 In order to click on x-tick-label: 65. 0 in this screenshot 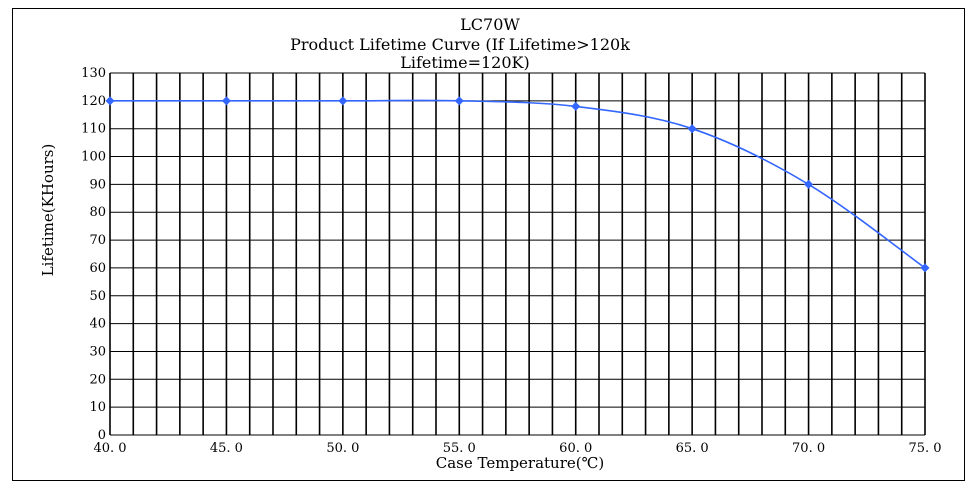, I will do `click(692, 448)`.